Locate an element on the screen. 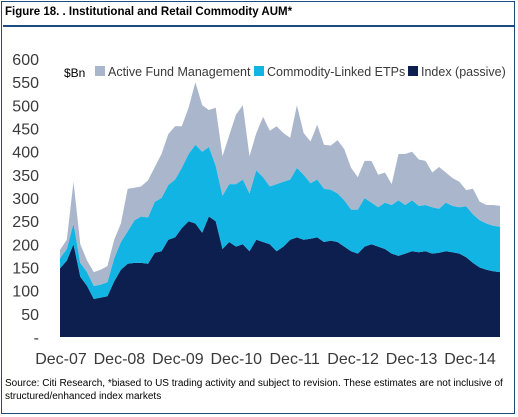 The height and width of the screenshot is (417, 518). x-tick-label: Dec-07 is located at coordinates (61, 359).